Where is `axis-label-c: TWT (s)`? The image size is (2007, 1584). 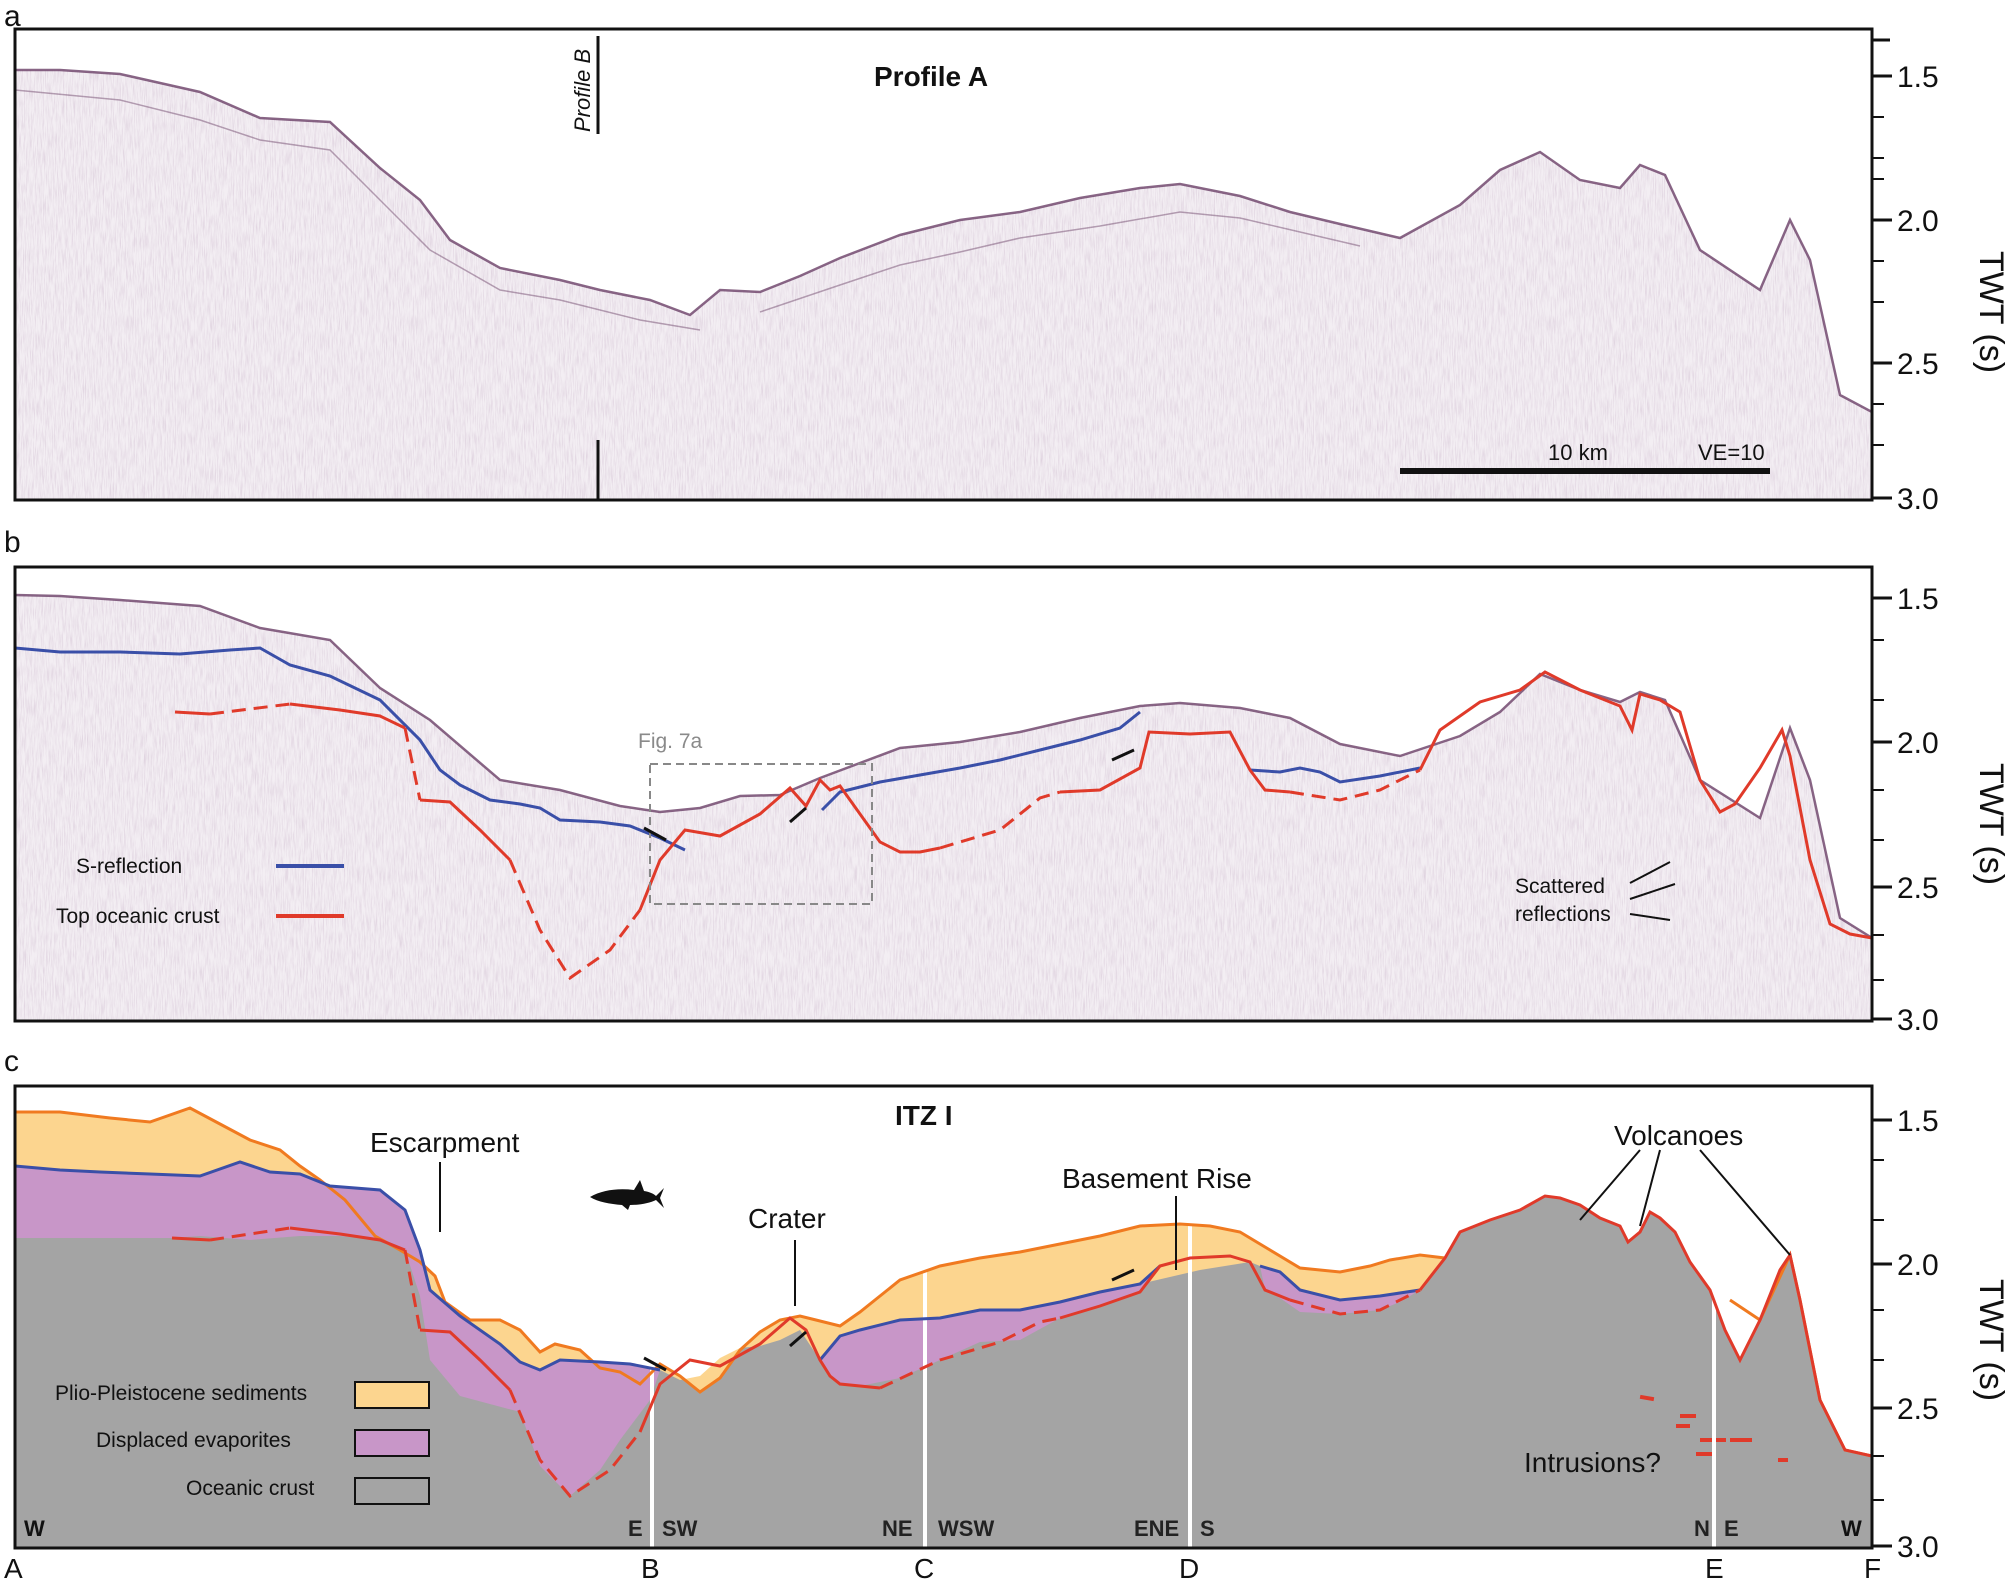
axis-label-c: TWT (s) is located at coordinates (1989, 1340).